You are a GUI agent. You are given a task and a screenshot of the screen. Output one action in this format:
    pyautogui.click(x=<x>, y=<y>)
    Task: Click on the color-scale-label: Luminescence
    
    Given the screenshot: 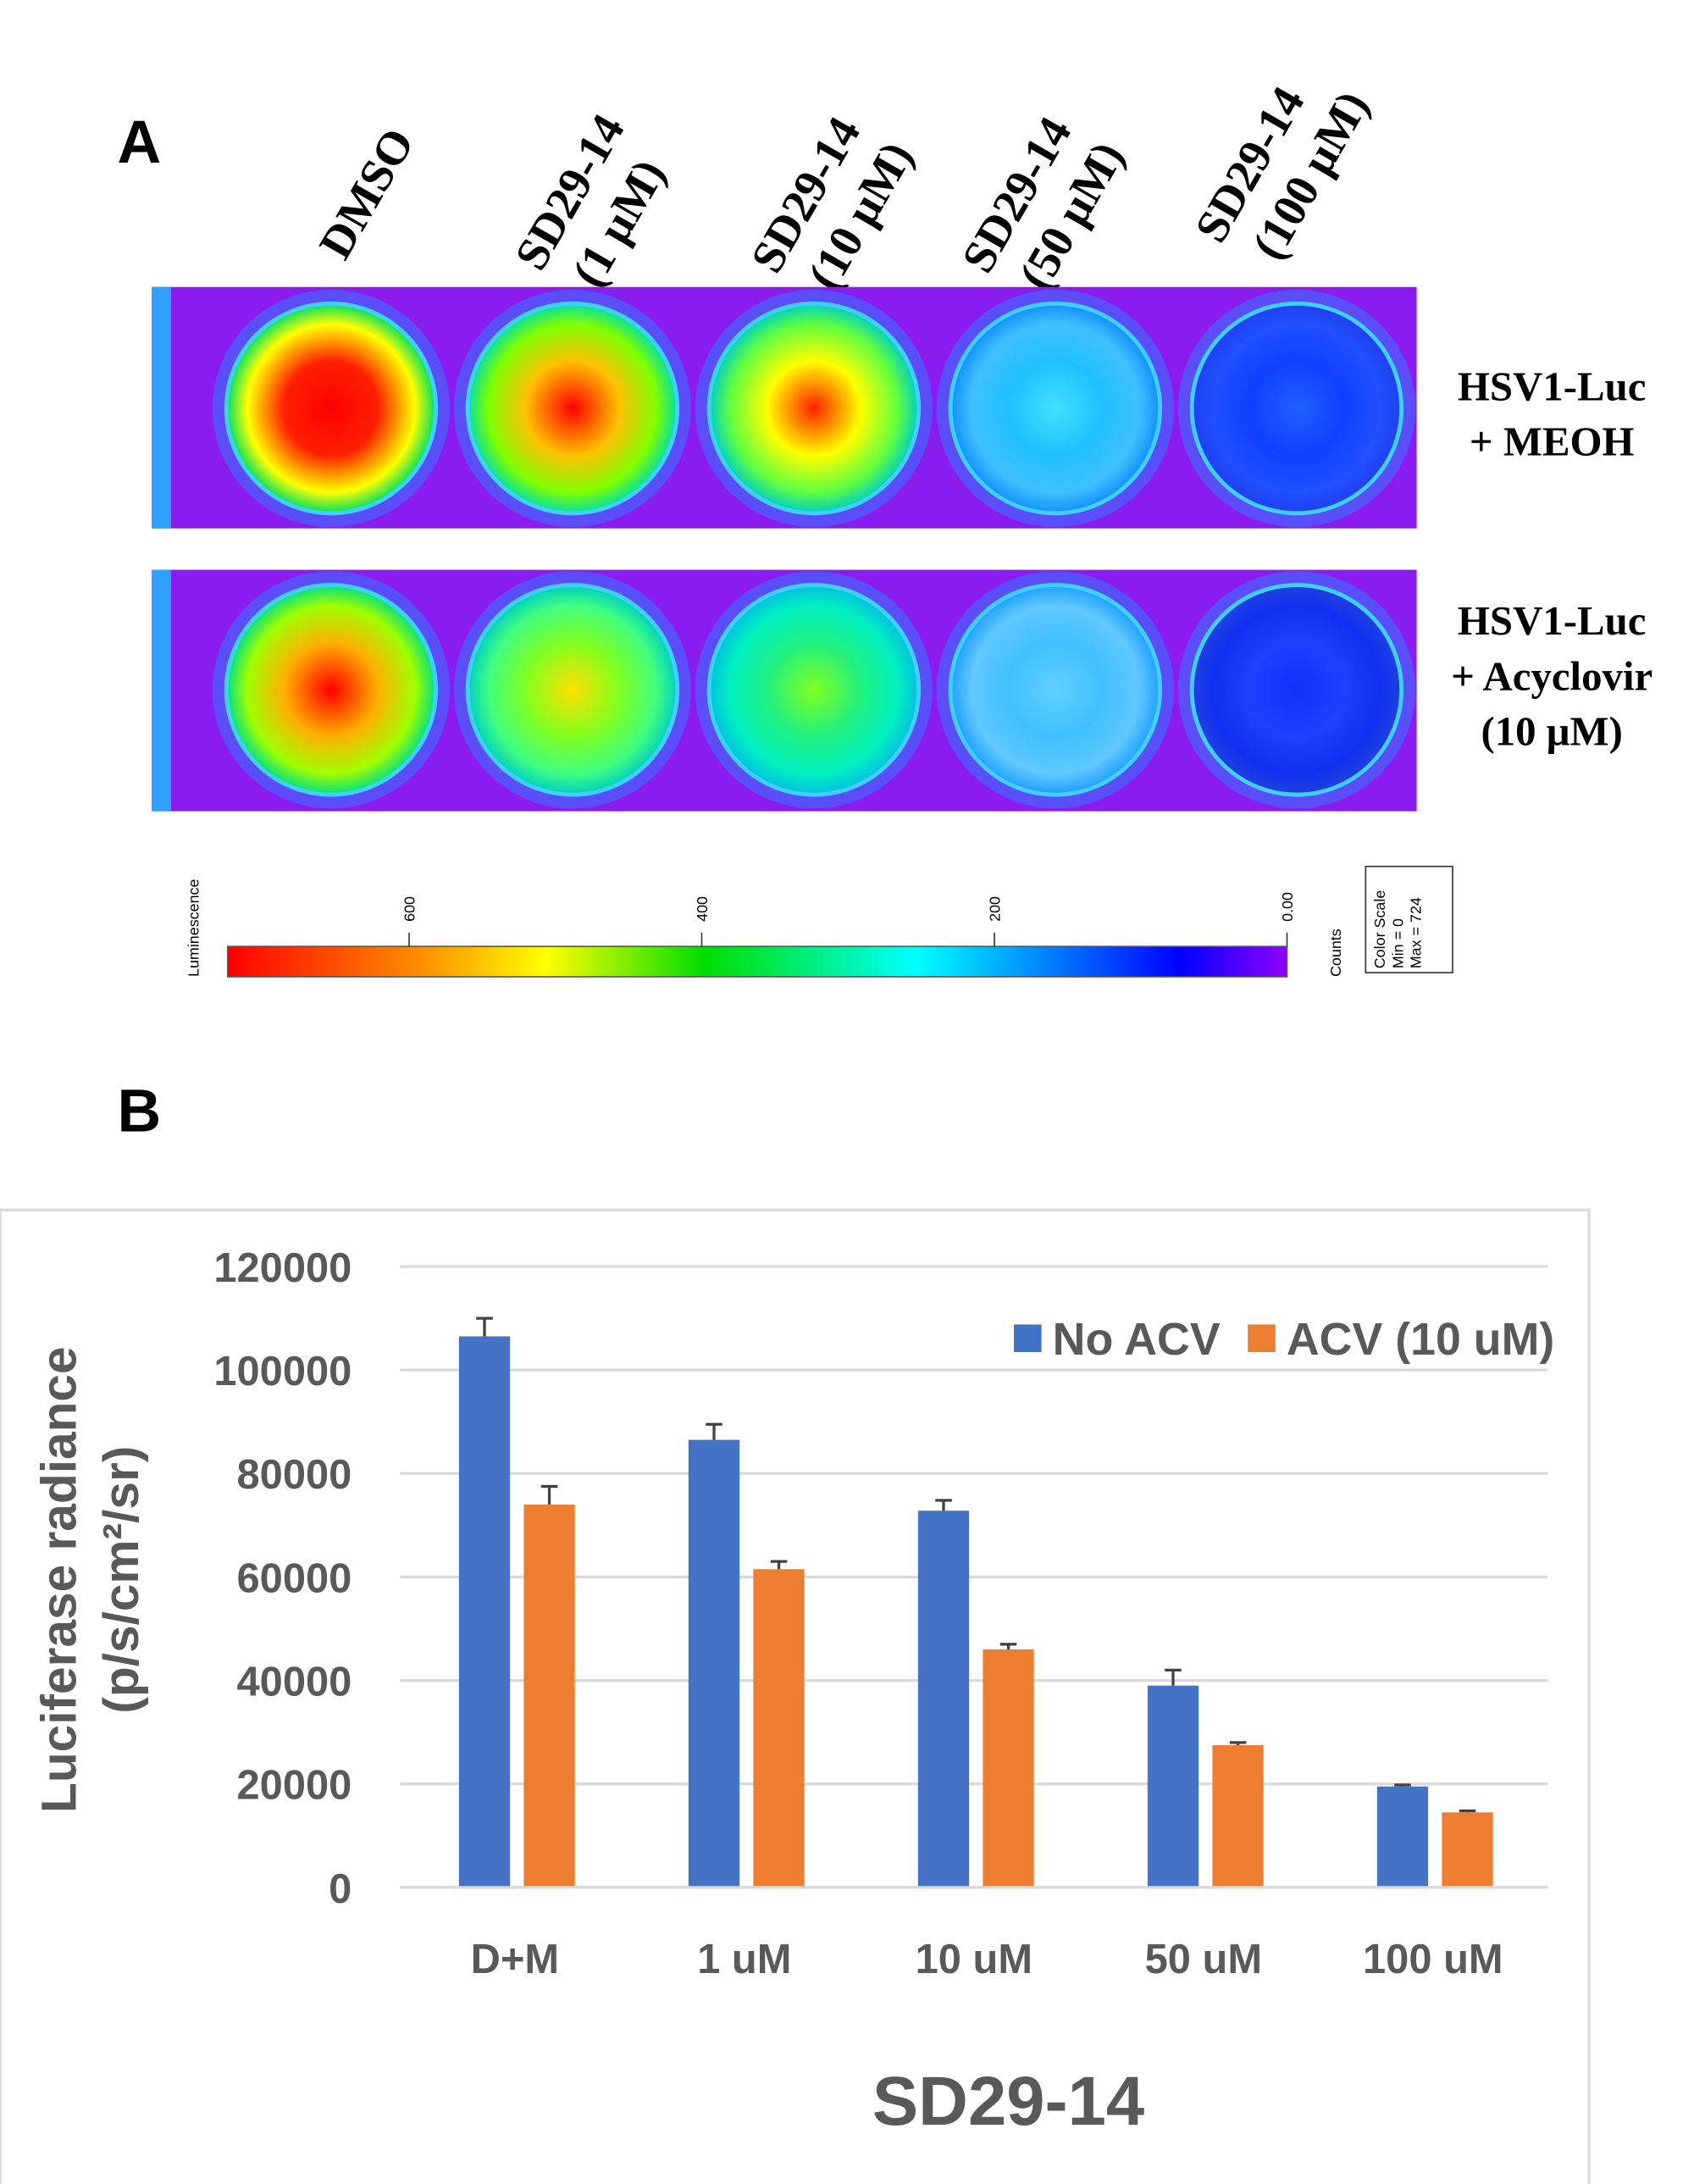 What is the action you would take?
    pyautogui.click(x=193, y=928)
    